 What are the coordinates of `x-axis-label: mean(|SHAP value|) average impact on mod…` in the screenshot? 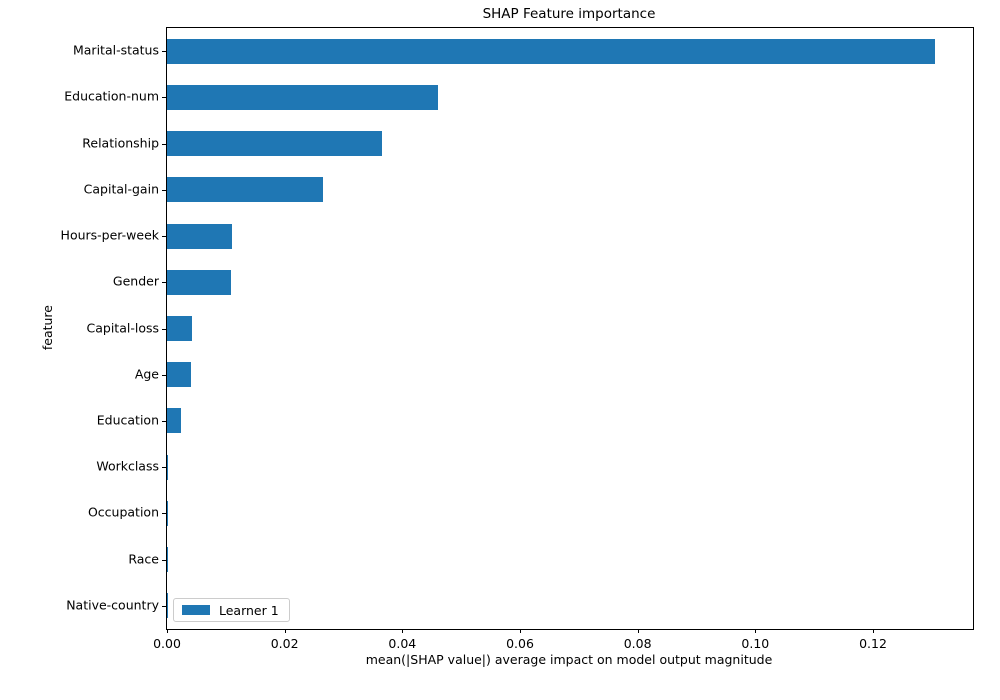 It's located at (569, 659).